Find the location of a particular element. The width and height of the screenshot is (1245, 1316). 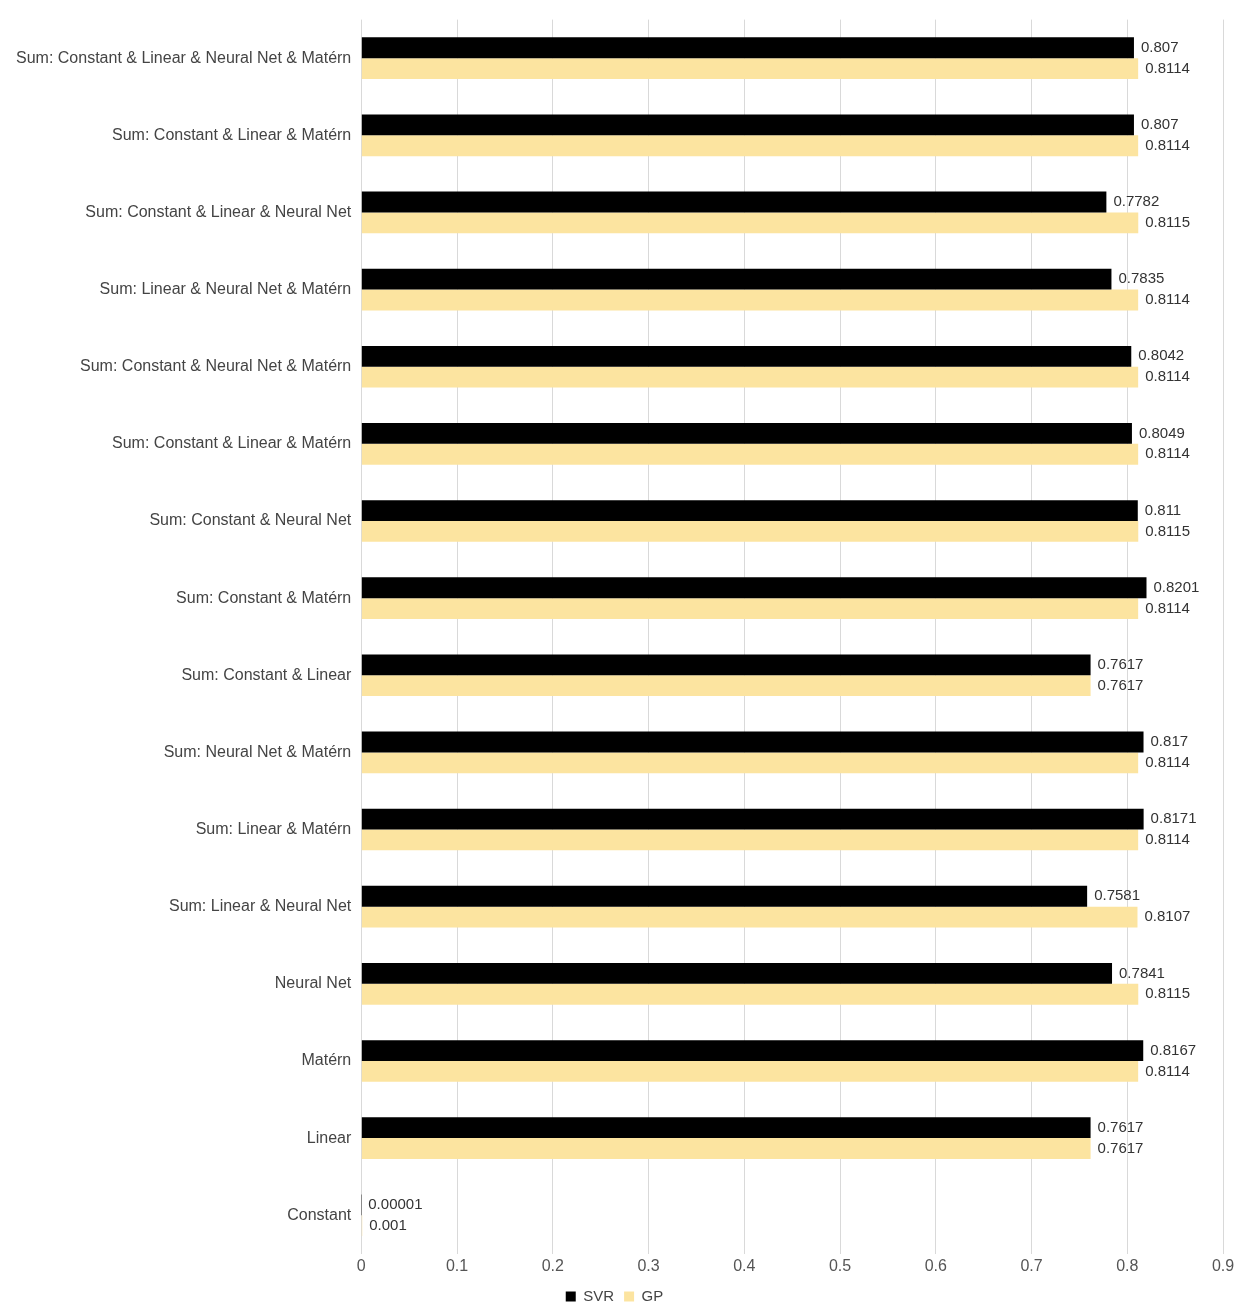

y-tick-label: Constant is located at coordinates (319, 1214).